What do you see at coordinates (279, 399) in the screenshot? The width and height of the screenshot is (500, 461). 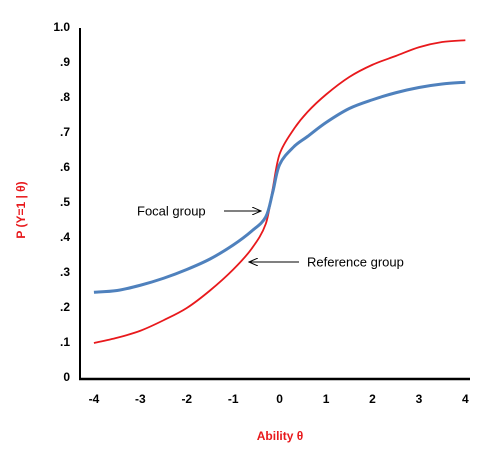 I see `x-tick-label: 0` at bounding box center [279, 399].